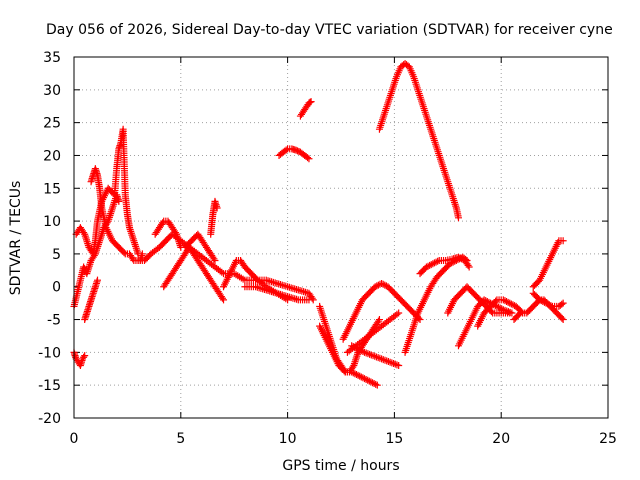 Image resolution: width=640 pixels, height=480 pixels. I want to click on y-tick-label: -15, so click(49, 386).